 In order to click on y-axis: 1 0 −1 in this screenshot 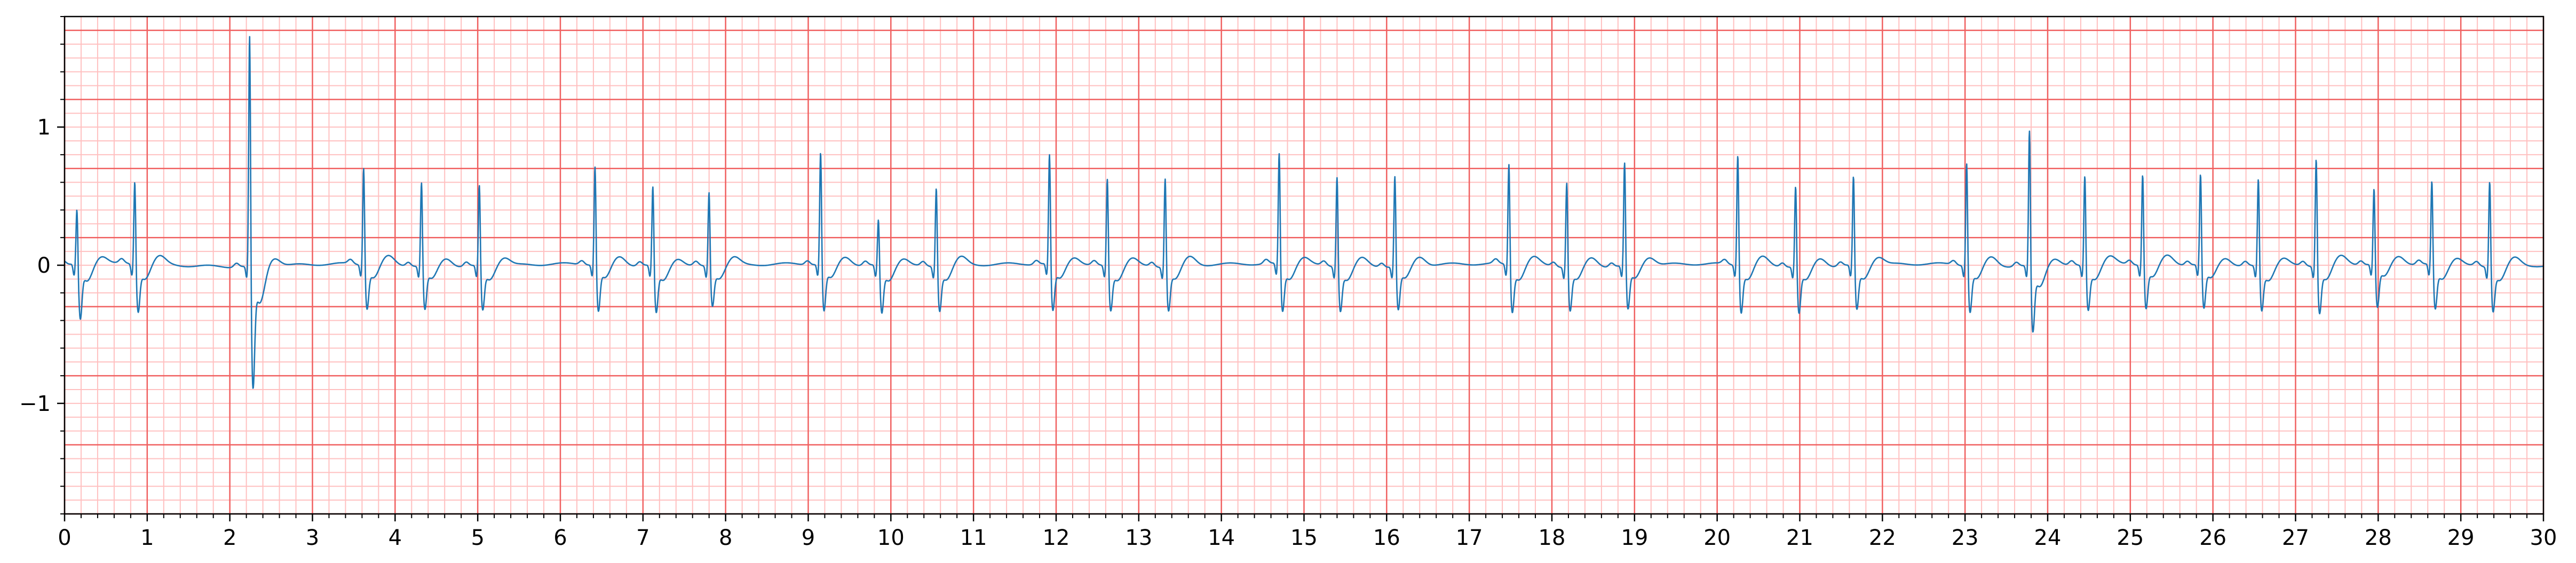, I will do `click(42, 265)`.